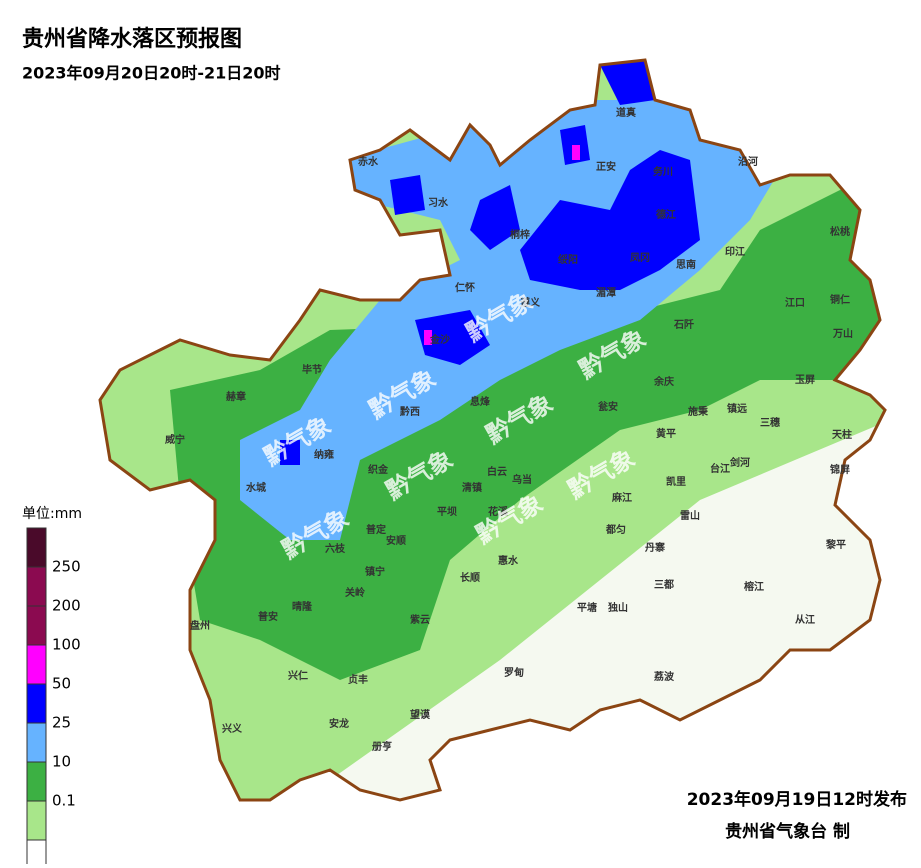  What do you see at coordinates (618, 607) in the screenshot?
I see `county-label: 独山` at bounding box center [618, 607].